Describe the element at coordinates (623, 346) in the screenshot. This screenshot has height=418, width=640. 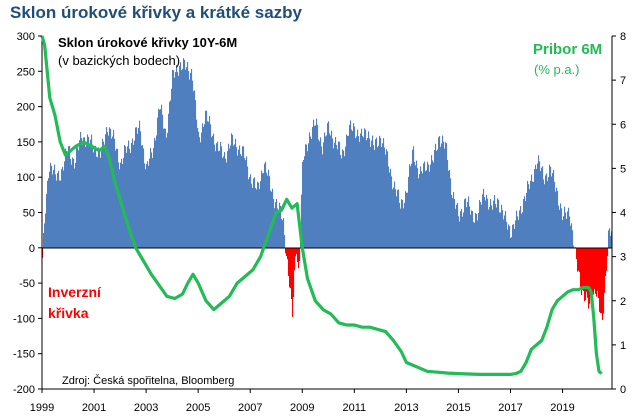
I see `right-tick-label: 1` at that location.